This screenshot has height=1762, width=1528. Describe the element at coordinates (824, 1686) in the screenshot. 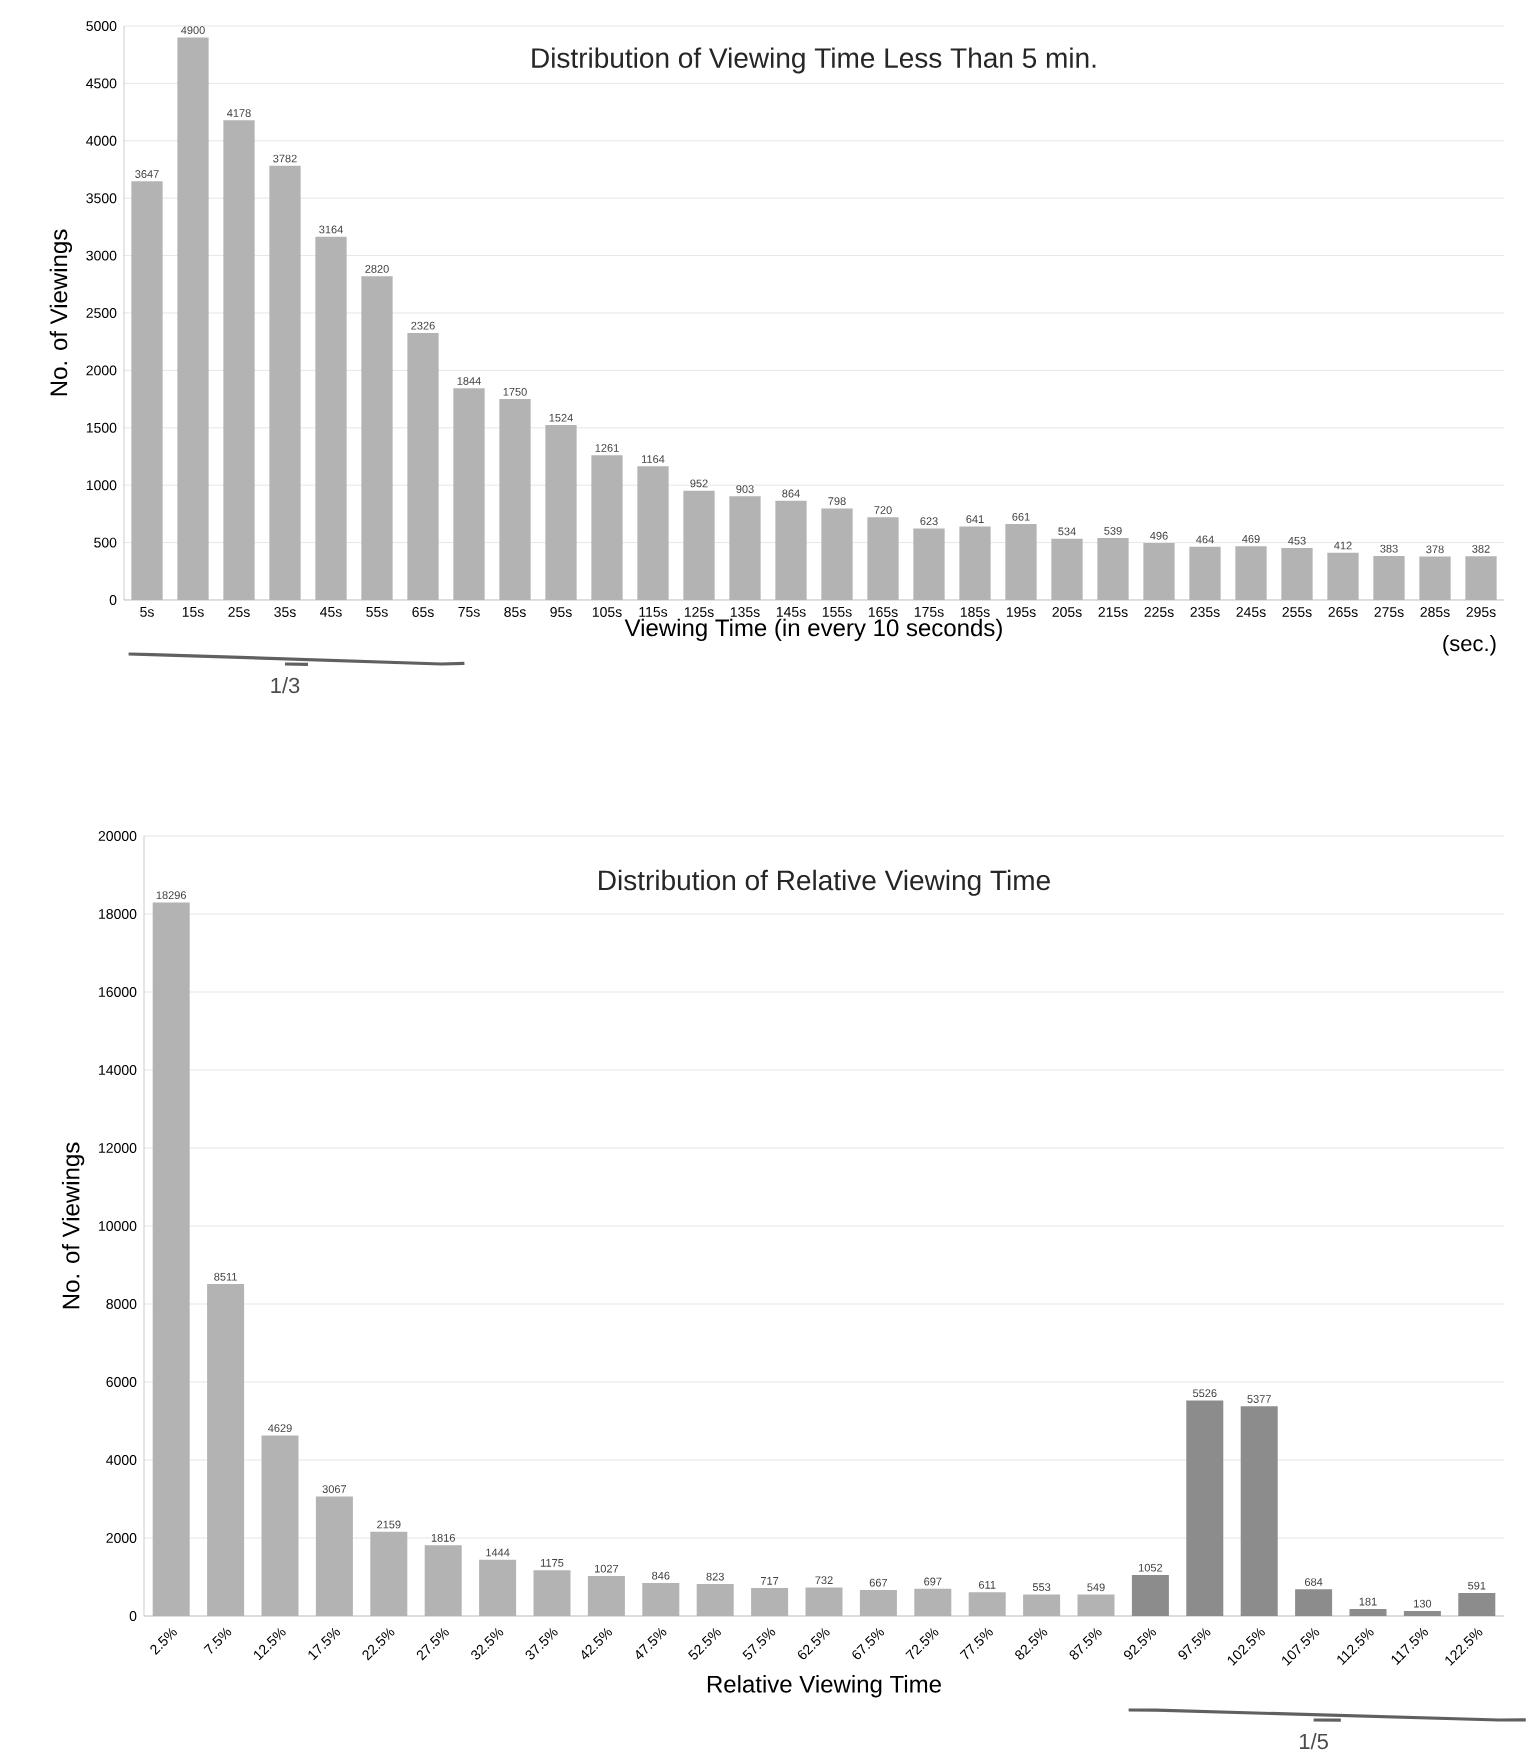

I see `x-axis-title: Relative Viewing Time` at that location.